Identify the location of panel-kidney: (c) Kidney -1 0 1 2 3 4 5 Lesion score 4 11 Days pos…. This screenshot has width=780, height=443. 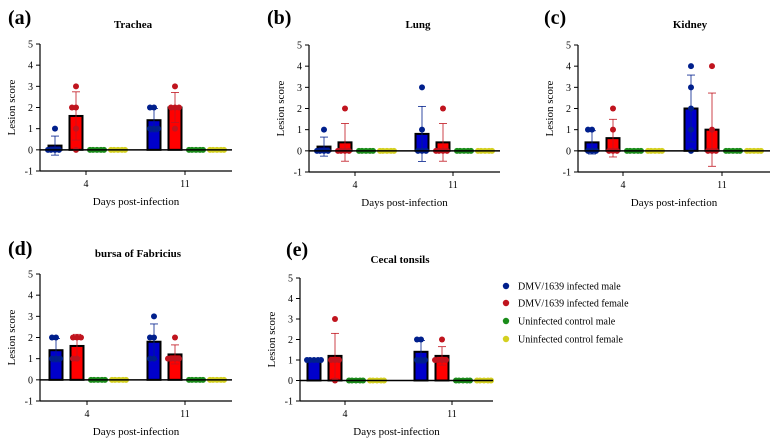
(657, 108).